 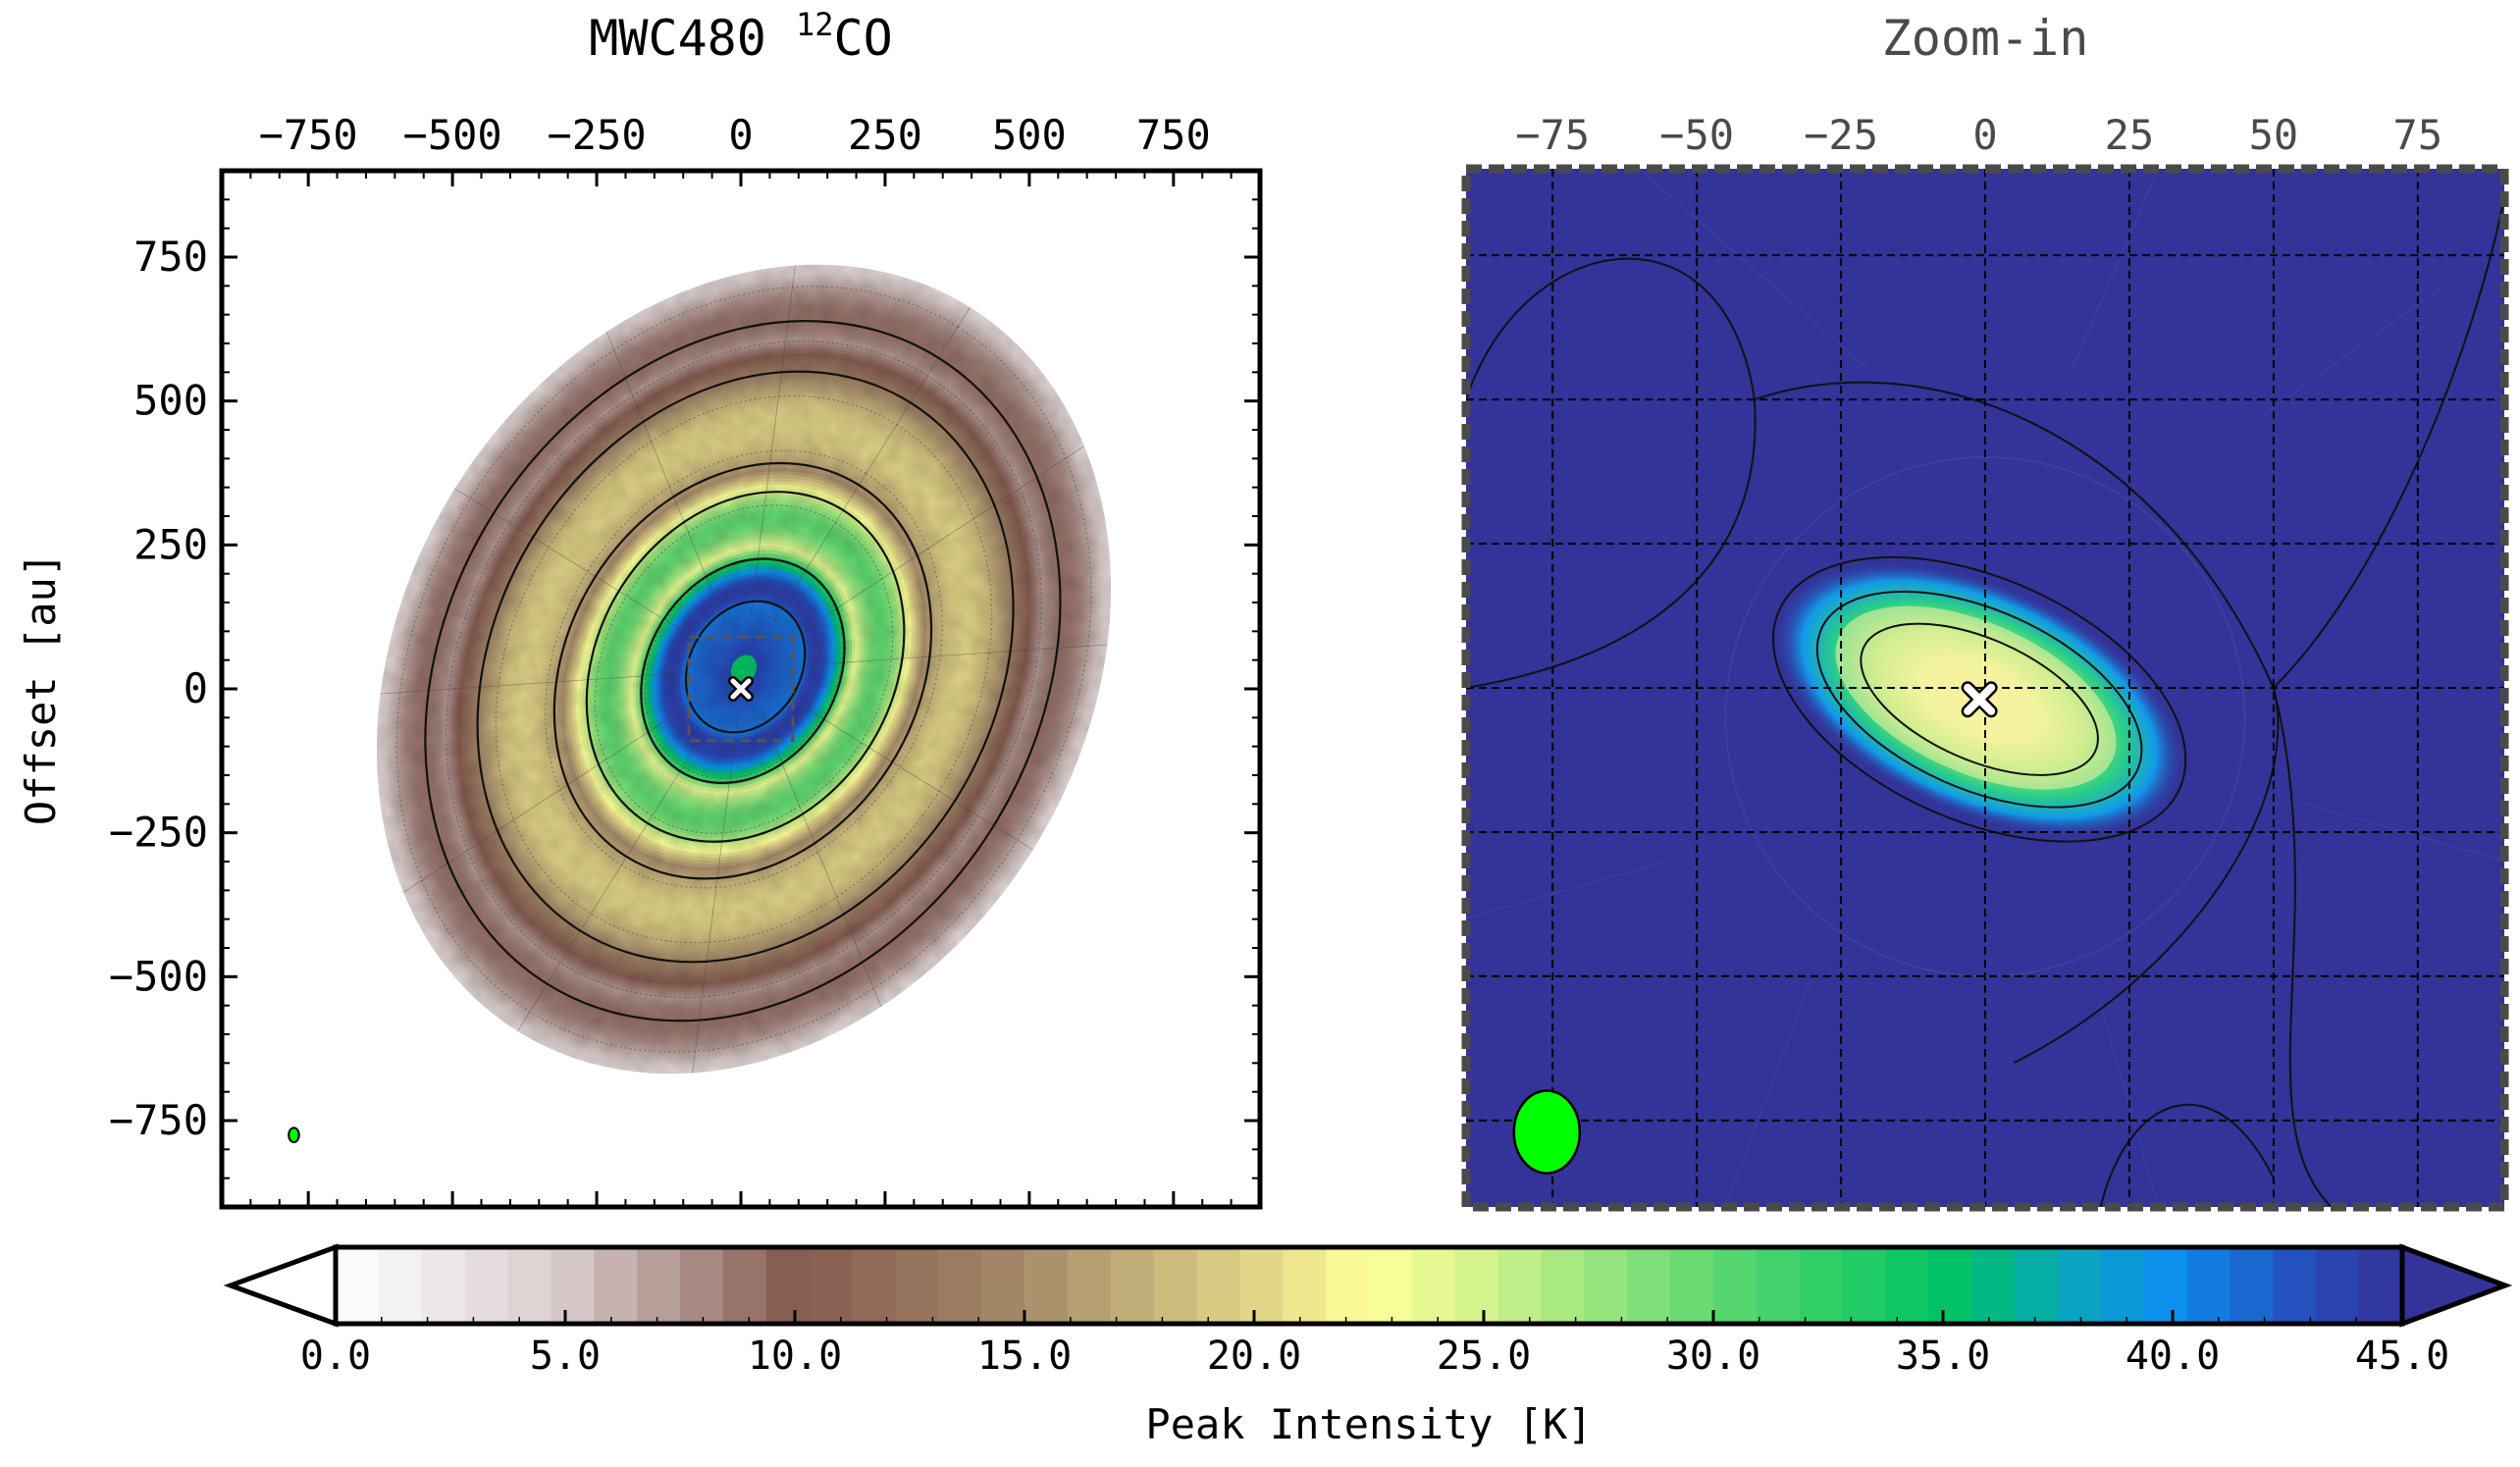 I want to click on zoom-x-tick-label: 0, so click(x=1984, y=135).